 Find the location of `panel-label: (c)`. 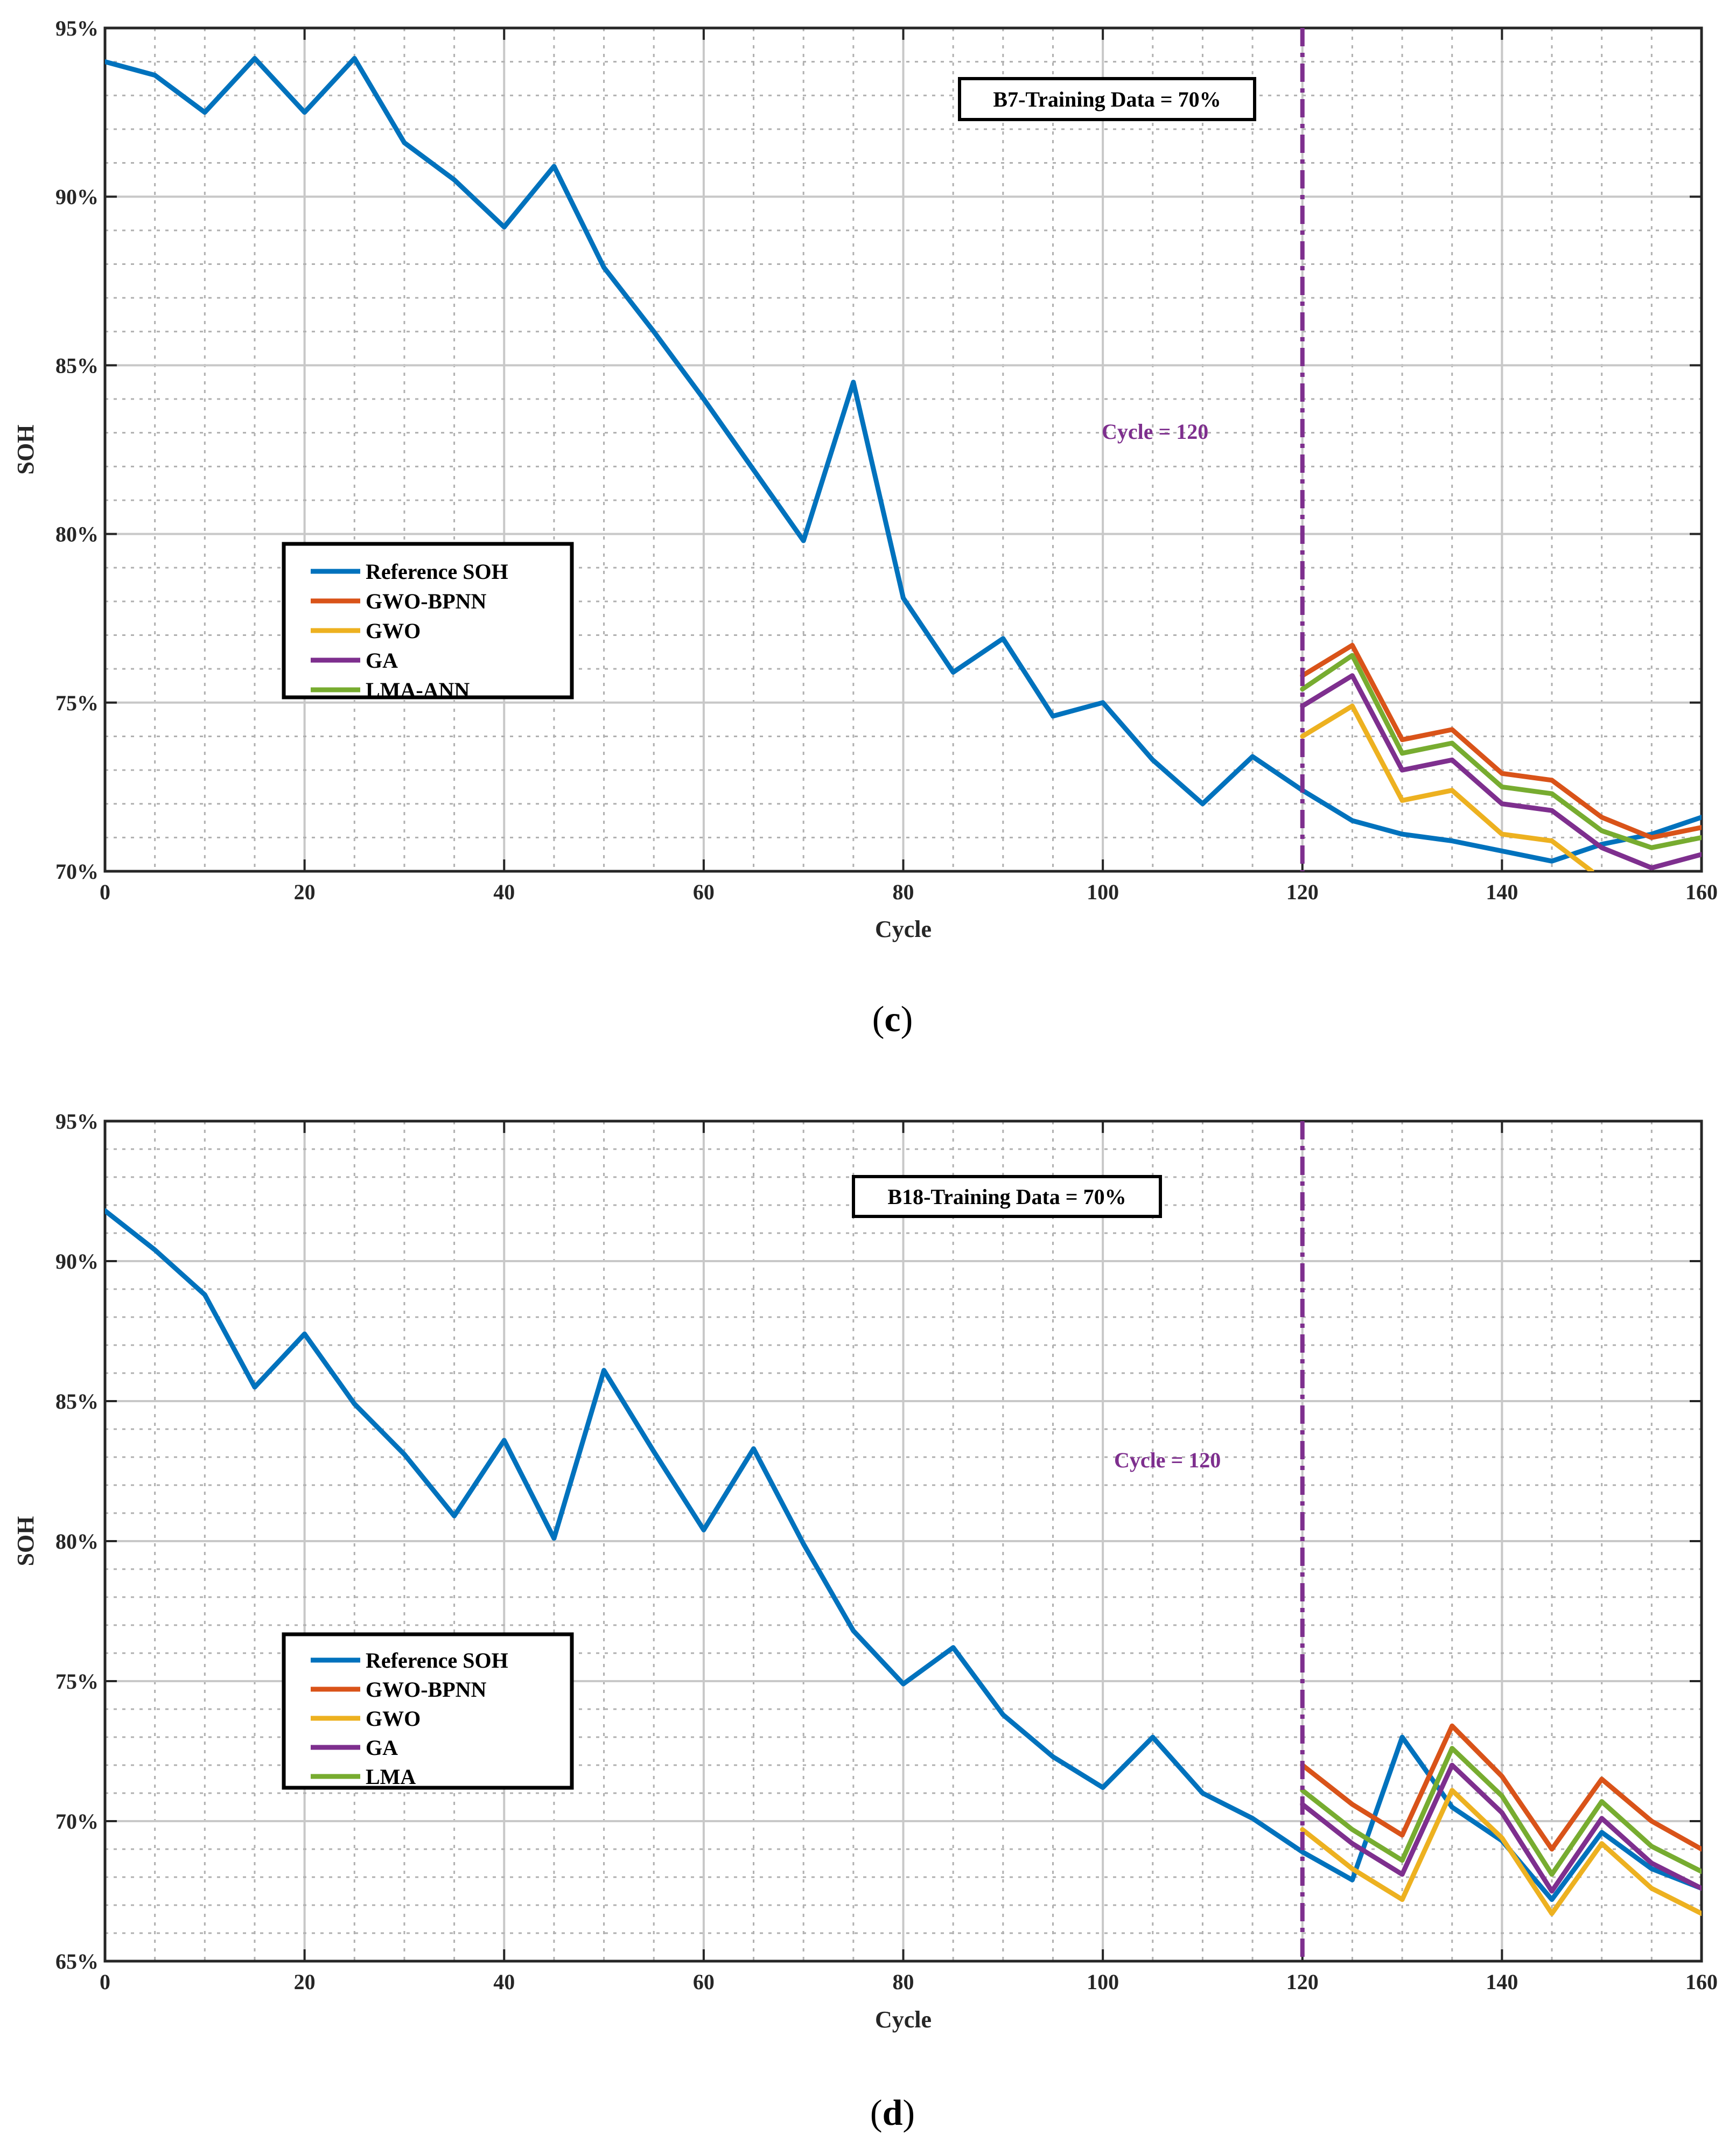

panel-label: (c) is located at coordinates (892, 1019).